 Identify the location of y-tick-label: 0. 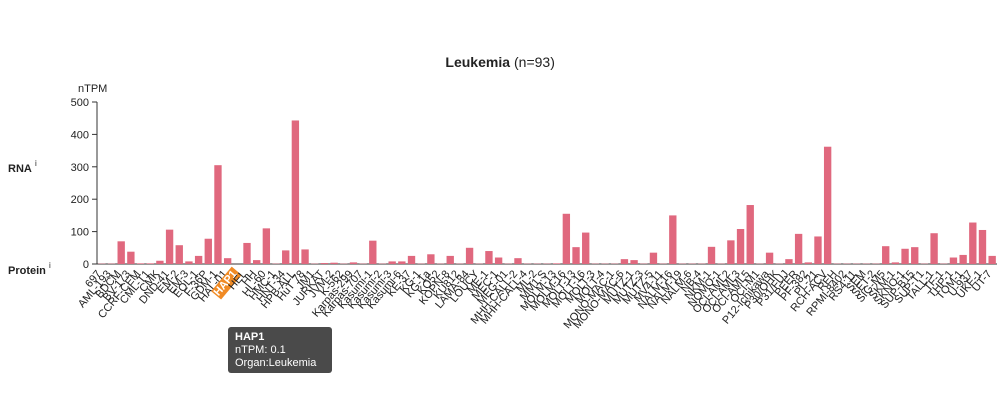
(86, 265).